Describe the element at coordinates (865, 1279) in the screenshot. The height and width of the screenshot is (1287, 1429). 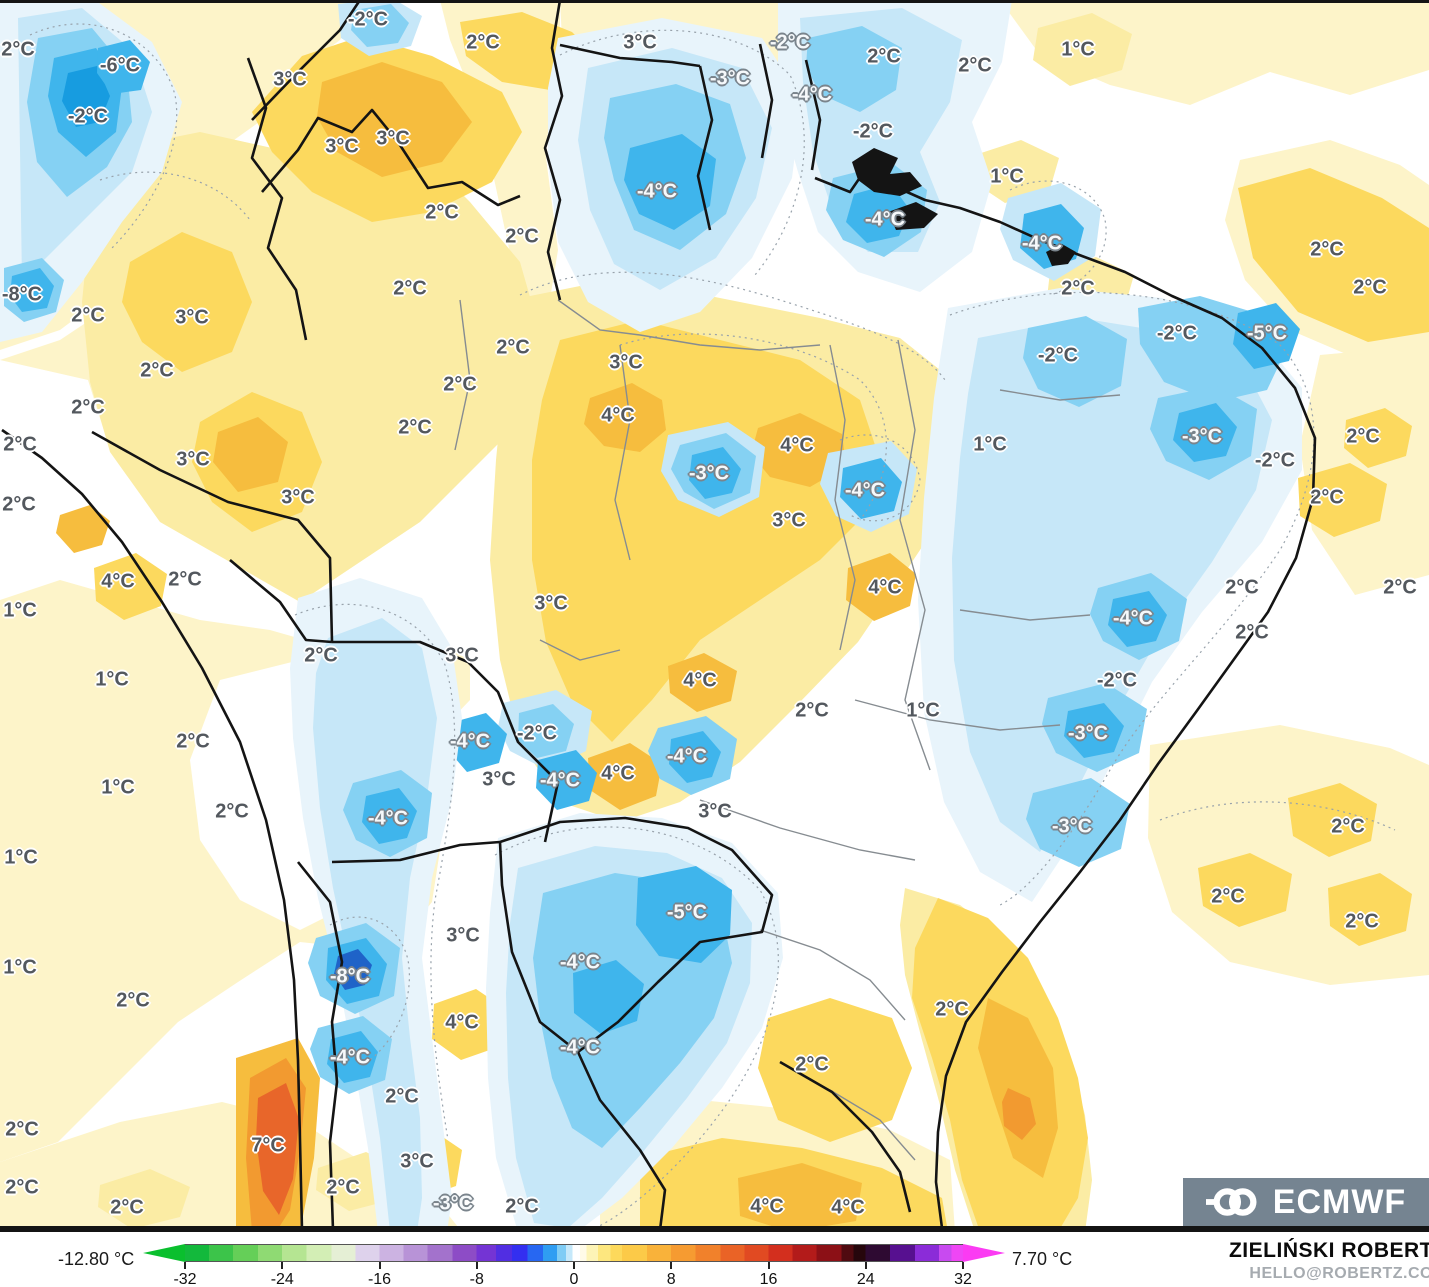
I see `colorbar-tick-label: 24` at that location.